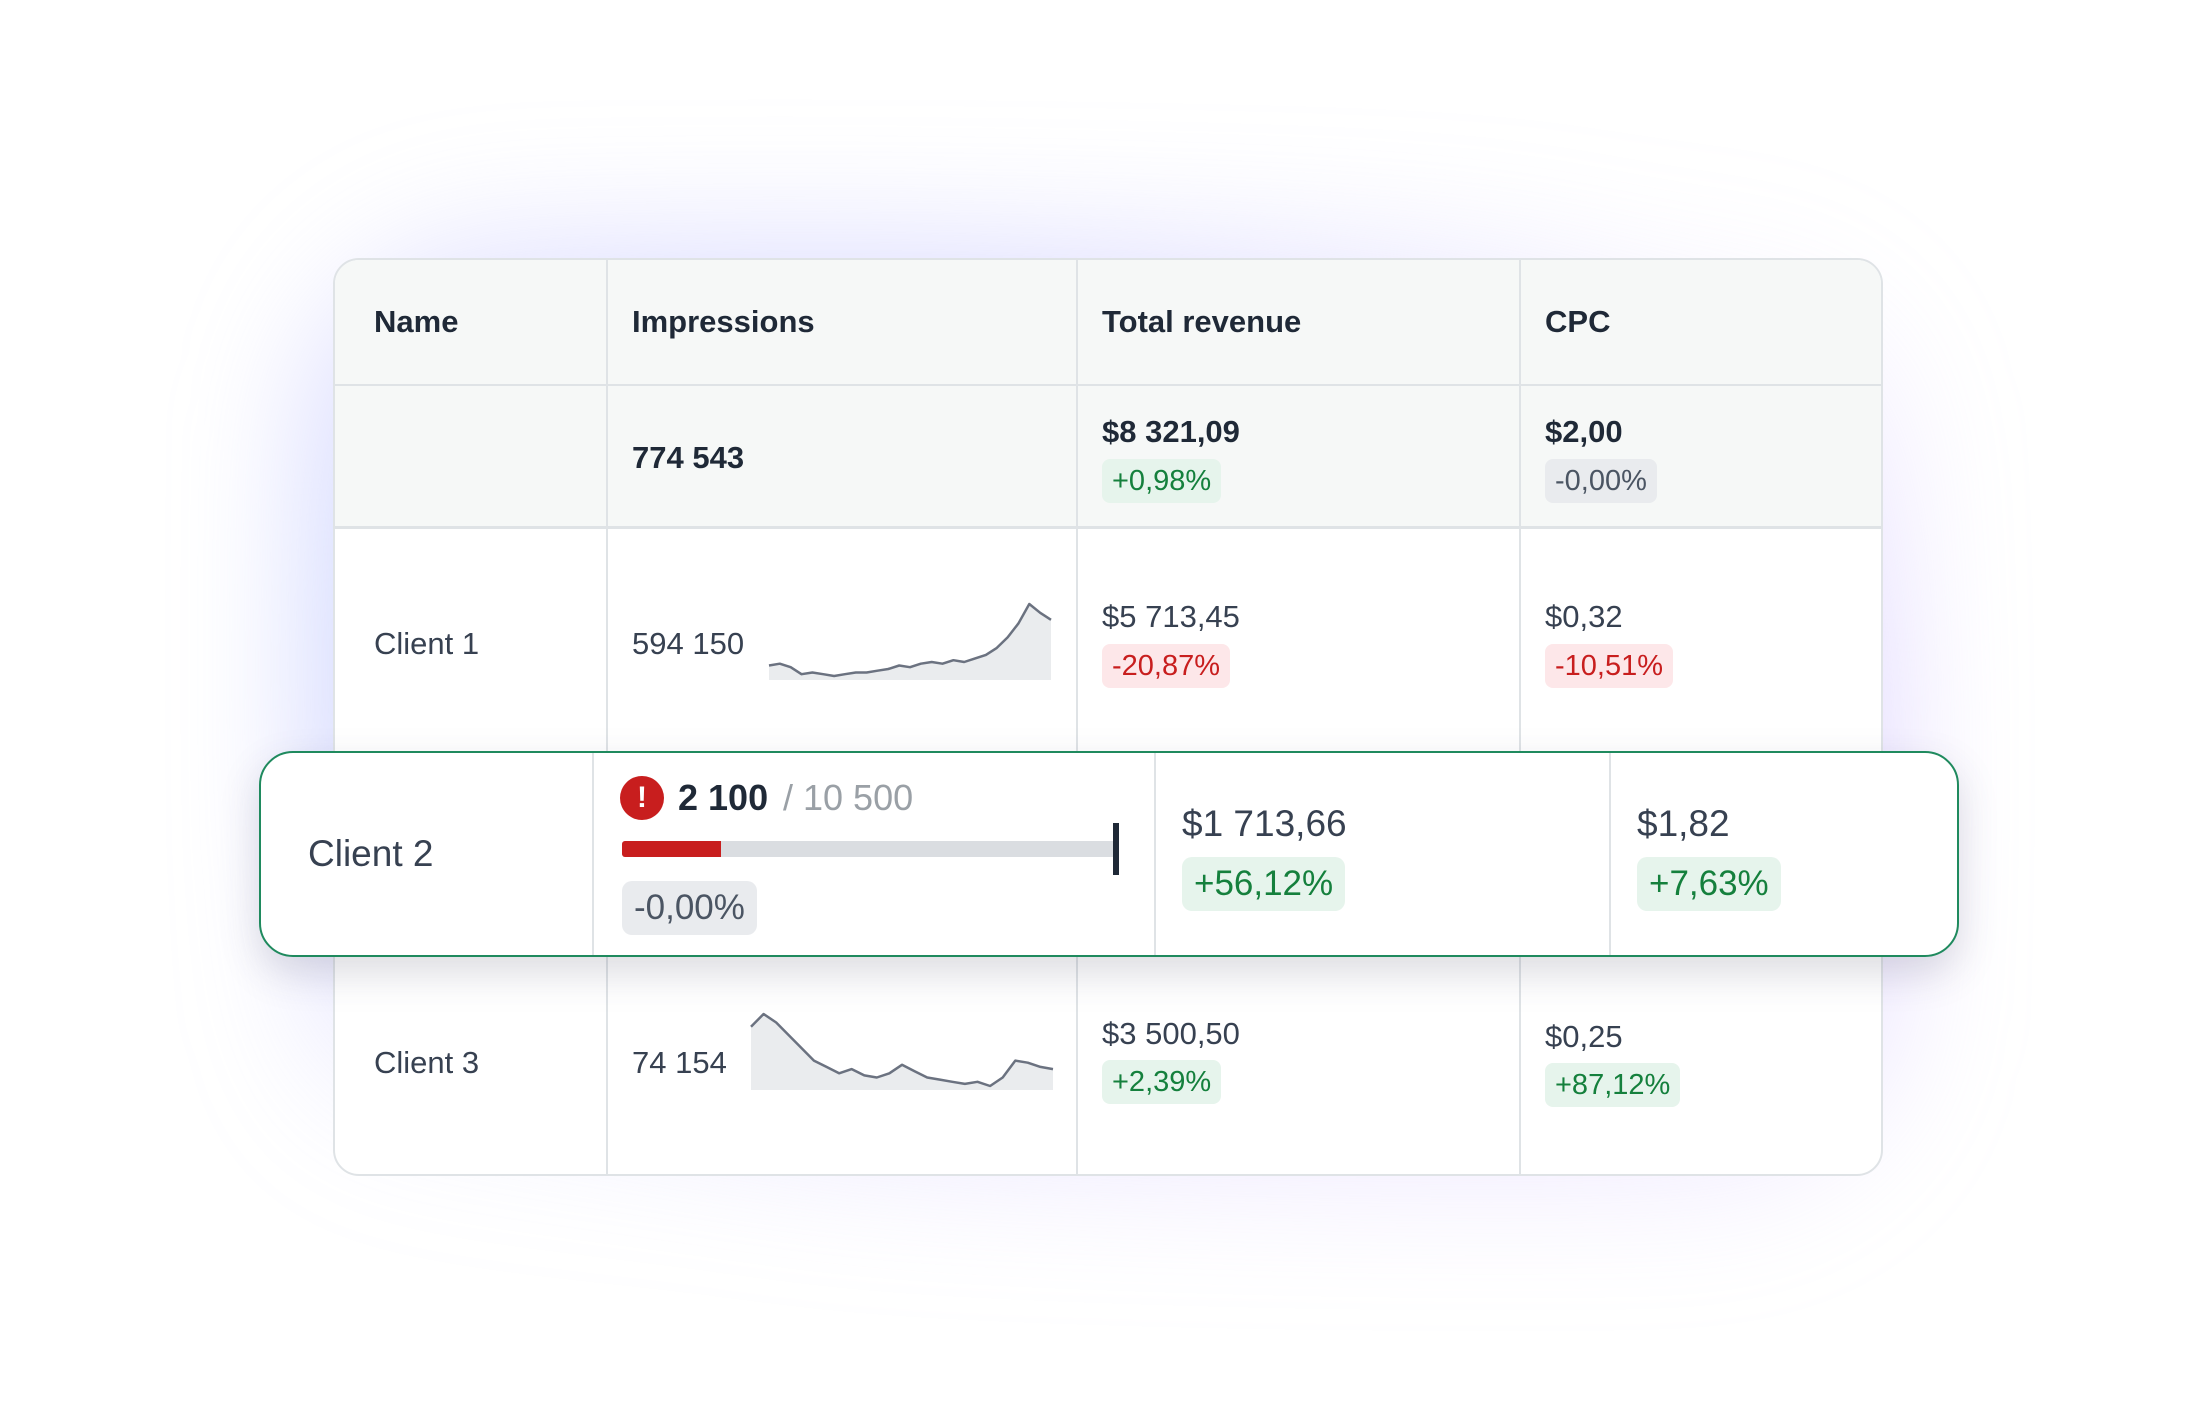  Describe the element at coordinates (1202, 321) in the screenshot. I see `column-header-total-revenue: Total revenue` at that location.